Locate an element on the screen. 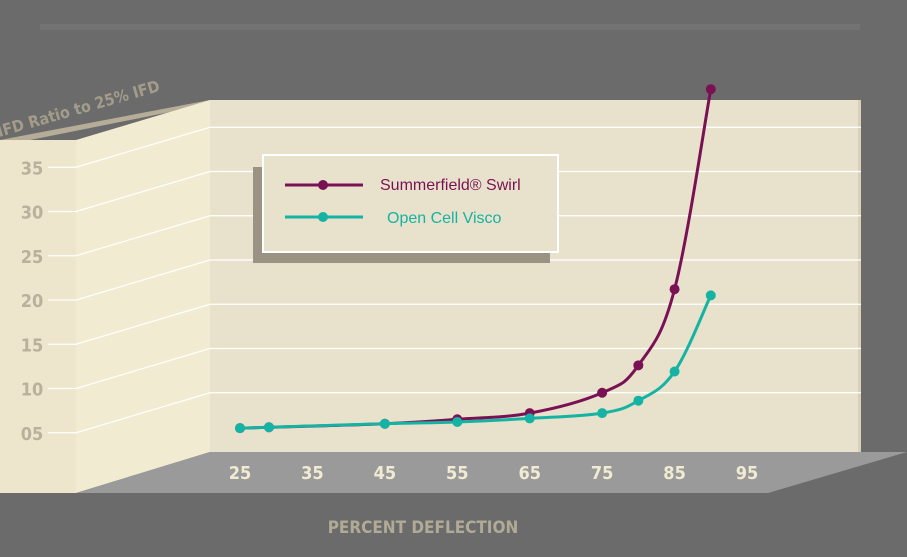 The image size is (907, 557). x-tick-label: 65 is located at coordinates (529, 473).